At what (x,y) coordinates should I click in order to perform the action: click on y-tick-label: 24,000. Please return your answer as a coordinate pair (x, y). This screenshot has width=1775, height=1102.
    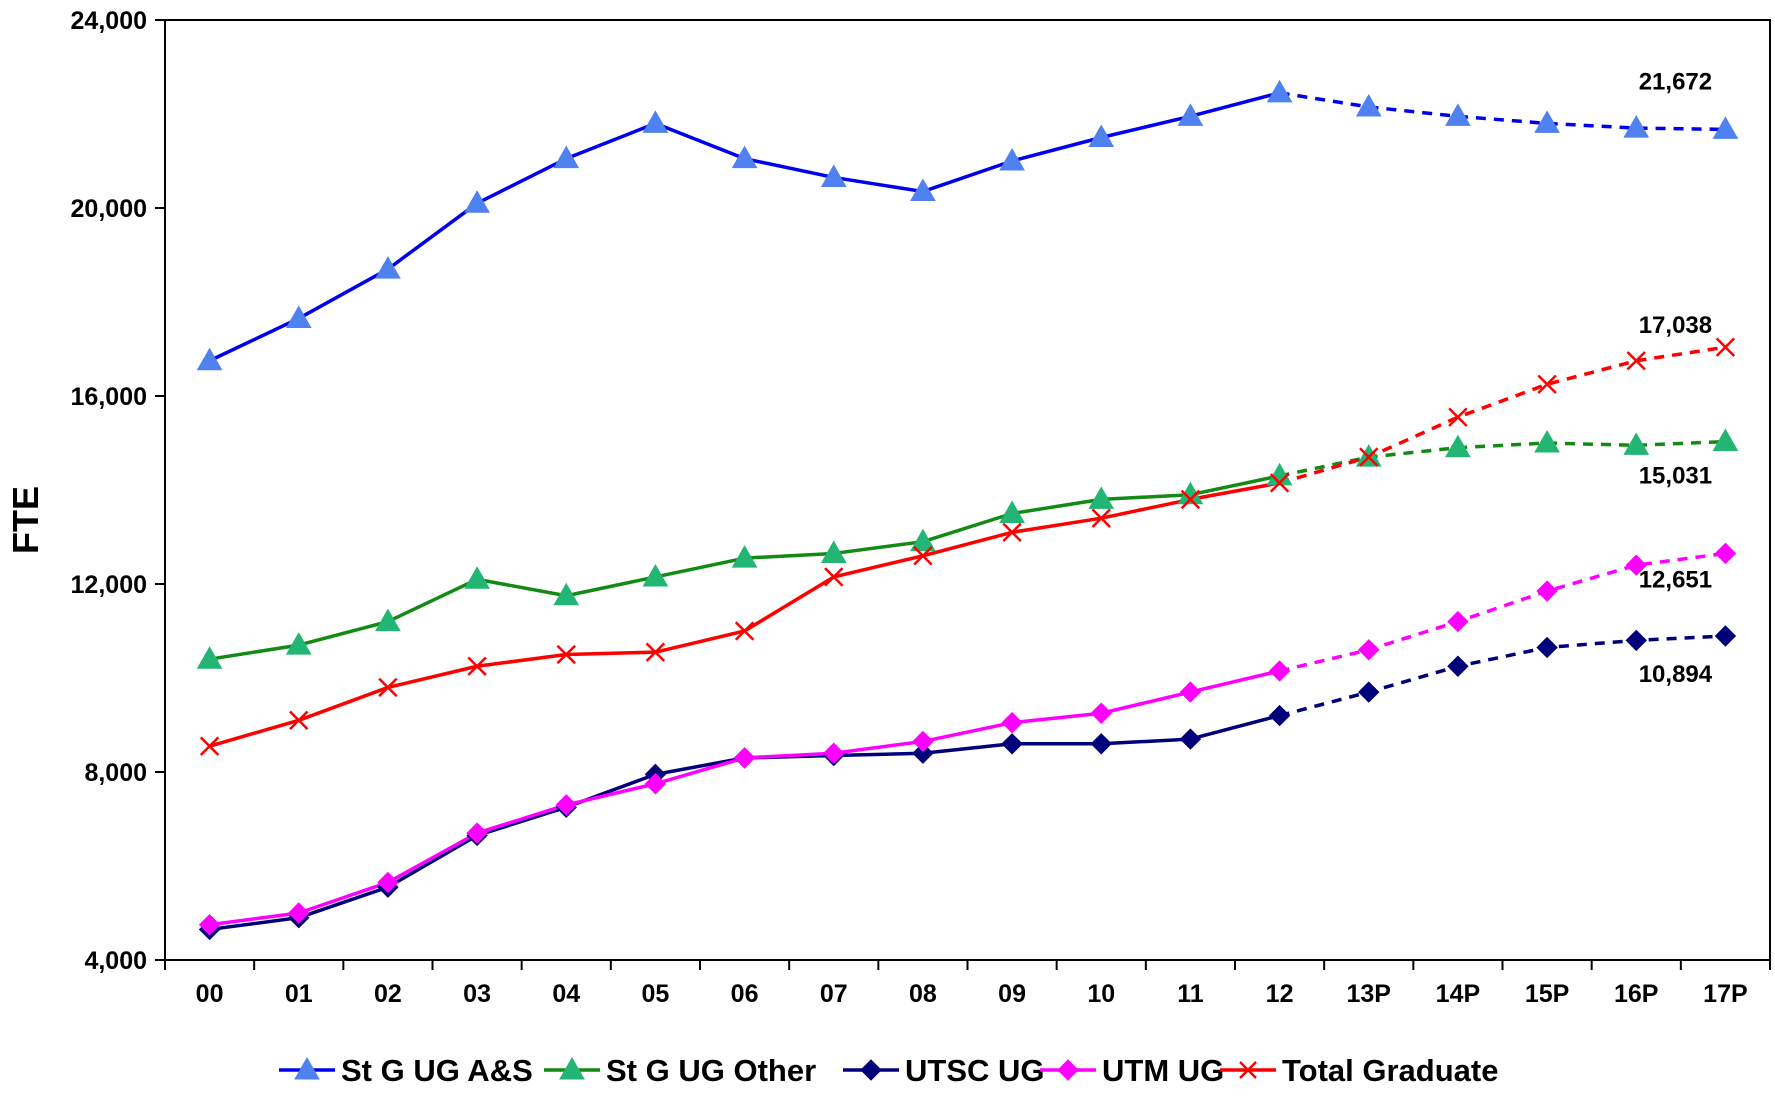
    Looking at the image, I should click on (109, 21).